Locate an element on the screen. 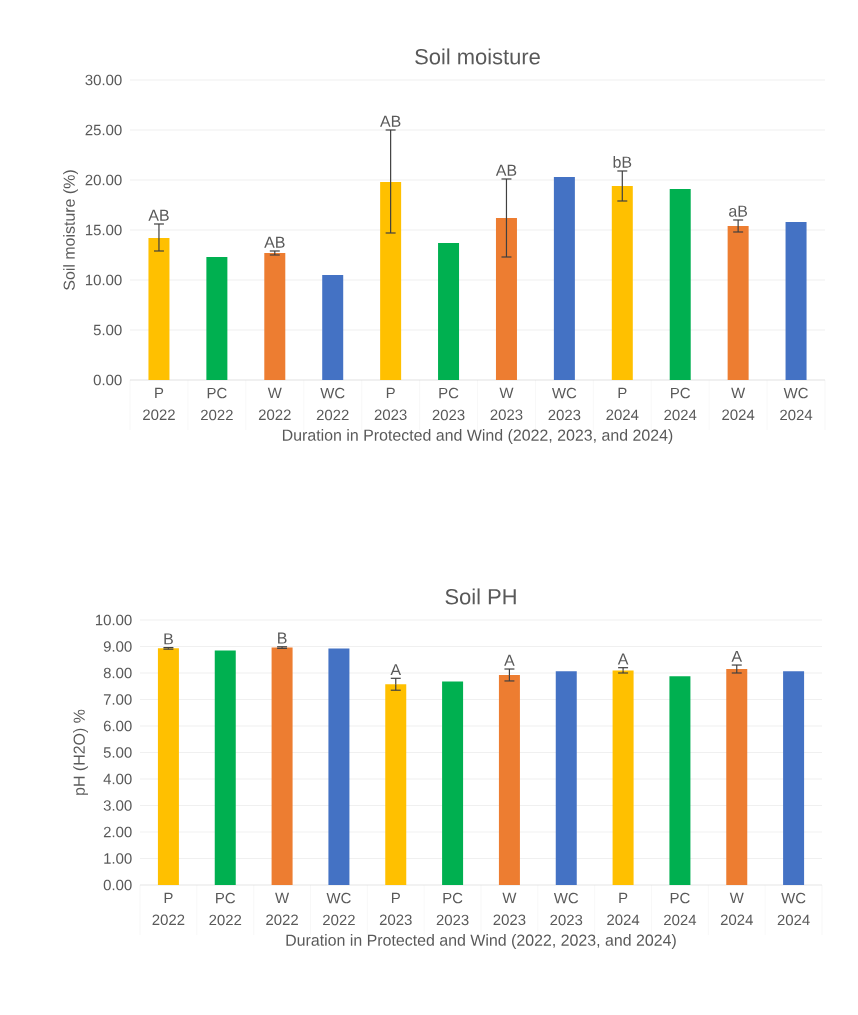 The height and width of the screenshot is (1015, 858). y-axis-title: pH (H2O) % is located at coordinates (80, 752).